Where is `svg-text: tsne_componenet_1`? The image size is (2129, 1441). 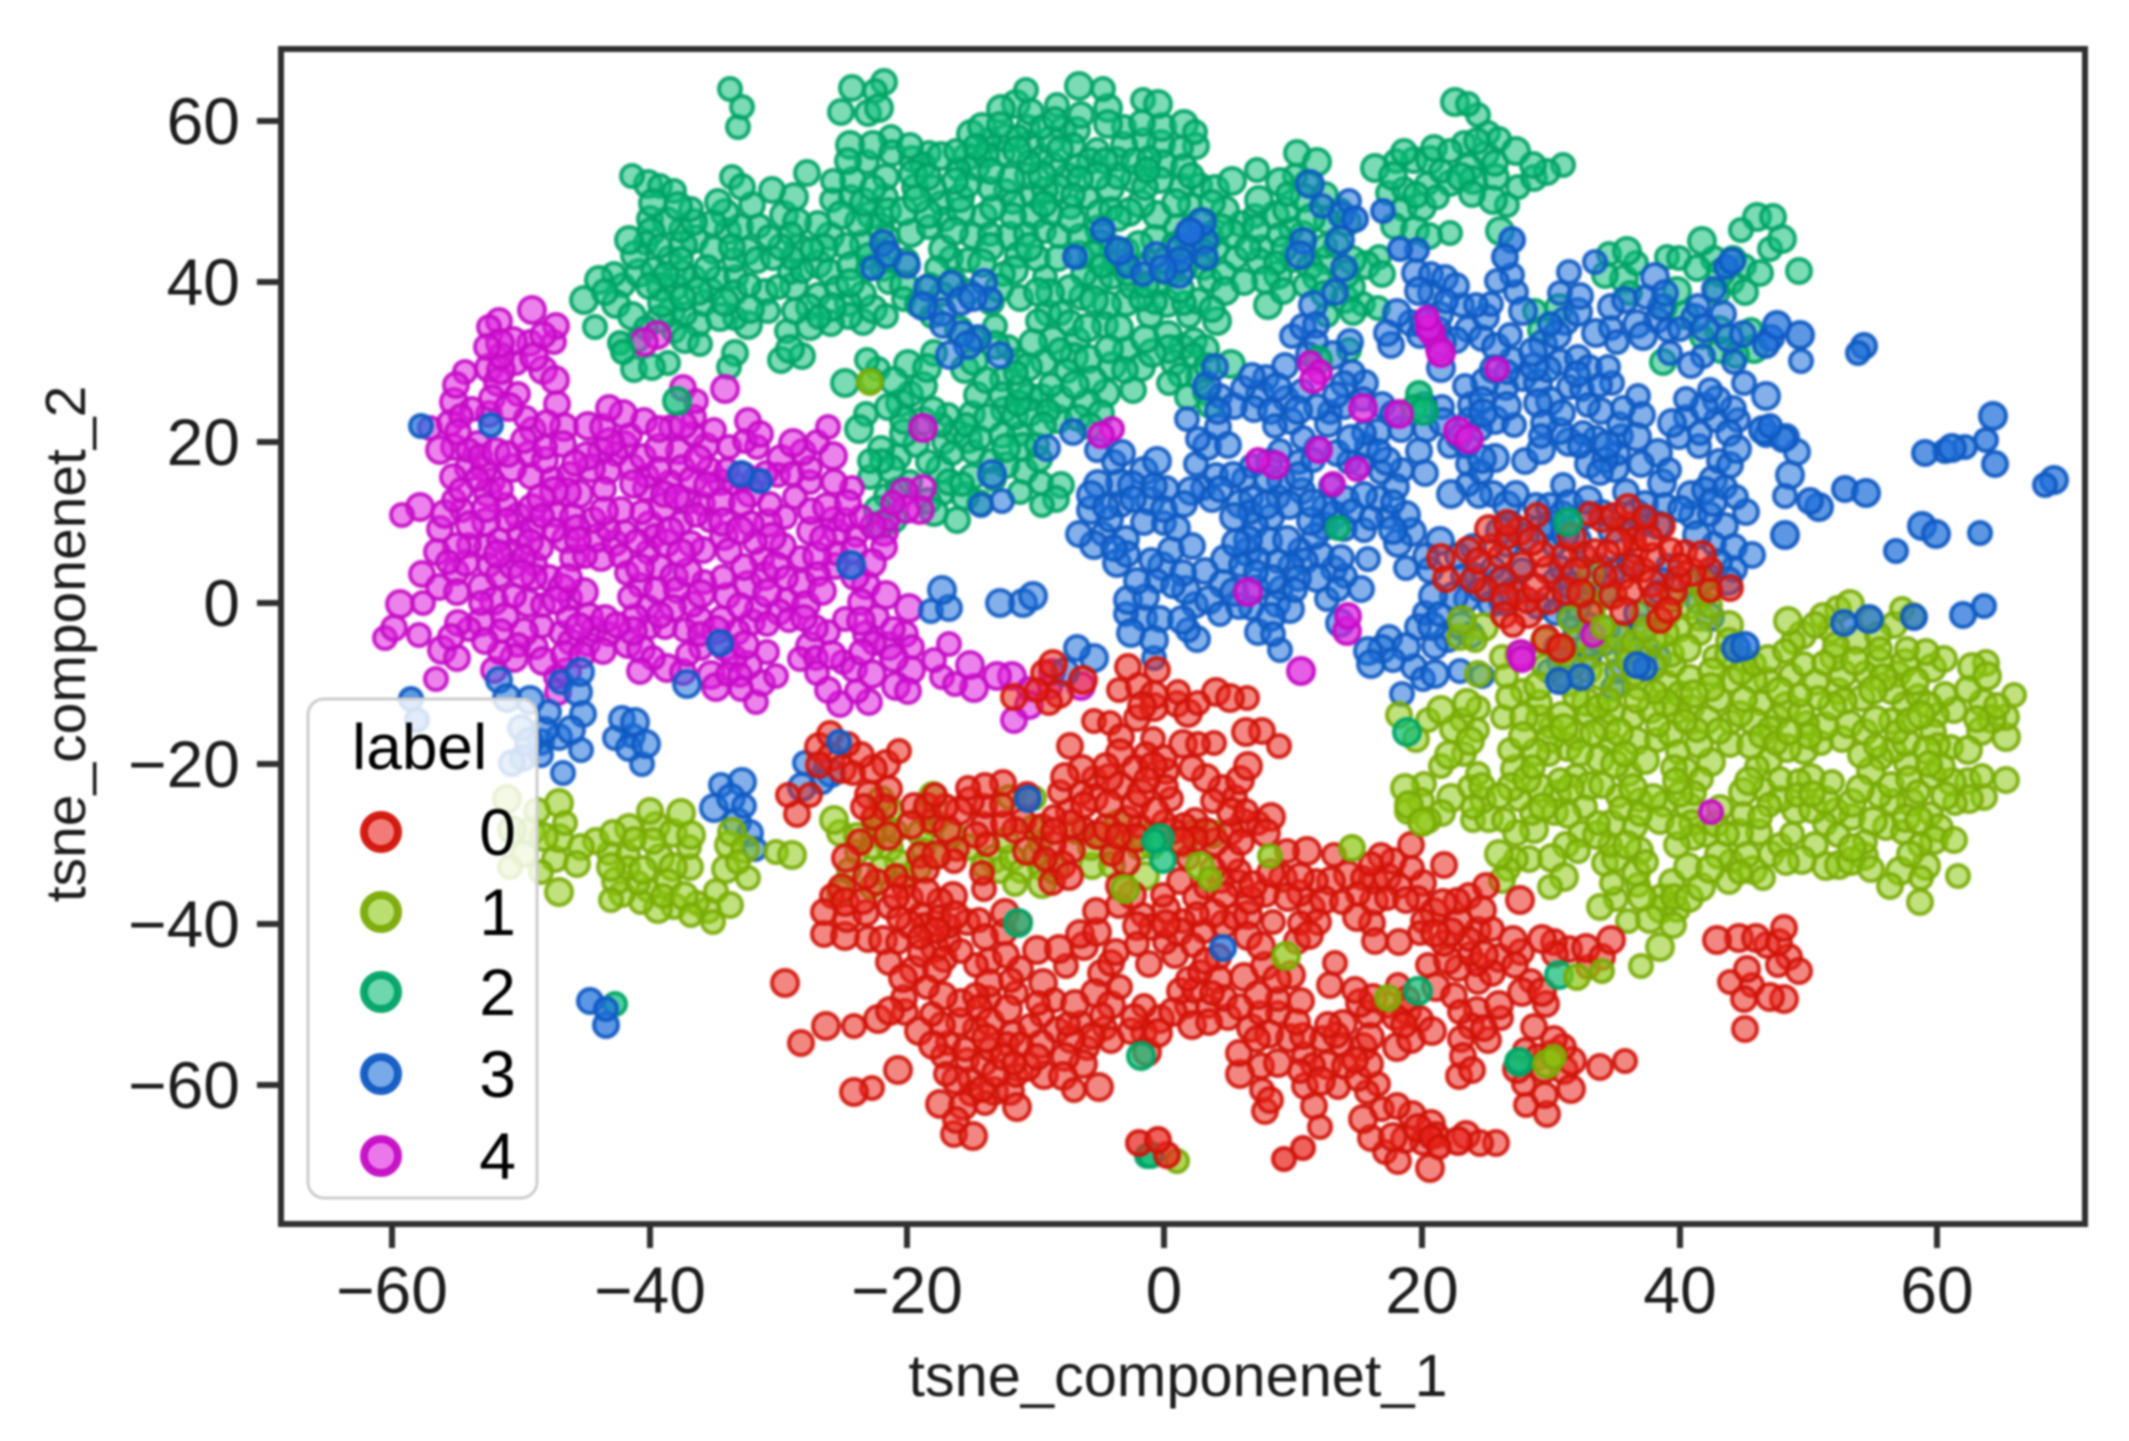 svg-text: tsne_componenet_1 is located at coordinates (1177, 1375).